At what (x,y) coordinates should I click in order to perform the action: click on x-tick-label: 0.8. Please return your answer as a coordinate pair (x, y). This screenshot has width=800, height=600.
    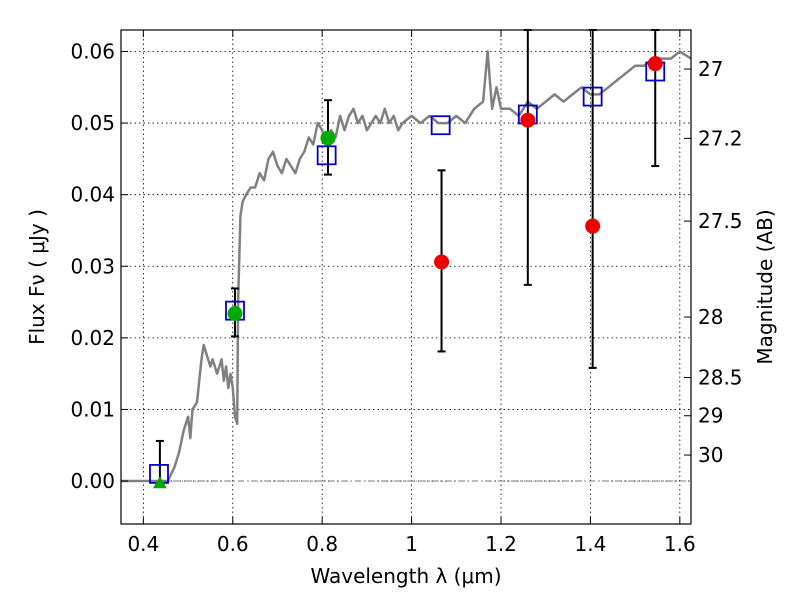
    Looking at the image, I should click on (322, 544).